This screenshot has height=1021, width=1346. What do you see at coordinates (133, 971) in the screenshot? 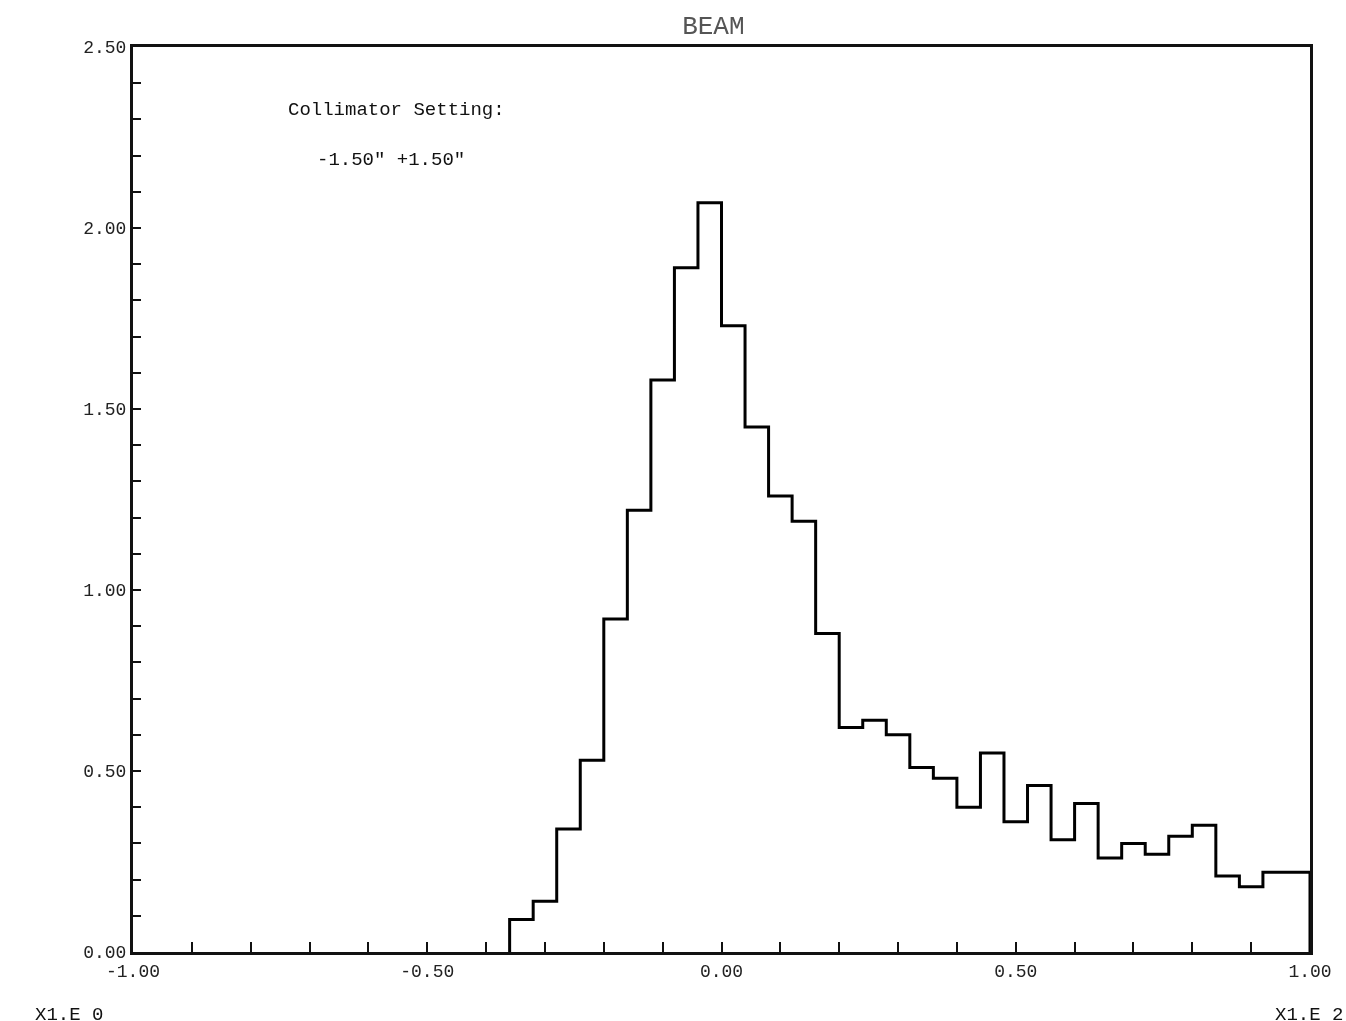
I see `x-tick-label: -1.00` at bounding box center [133, 971].